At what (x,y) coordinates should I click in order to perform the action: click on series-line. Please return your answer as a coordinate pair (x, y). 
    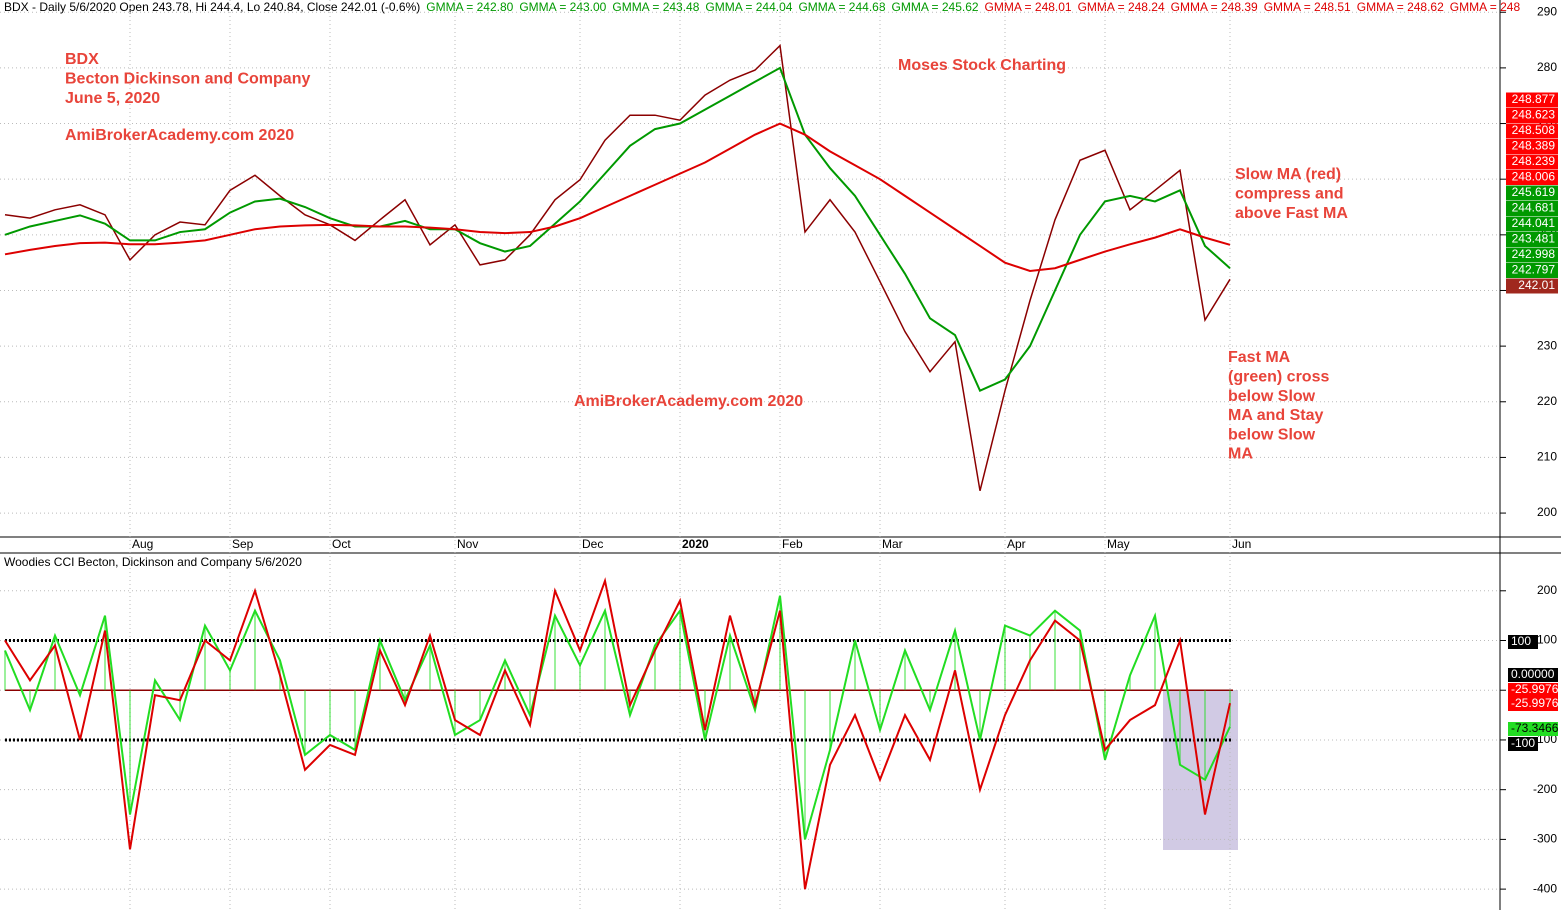
    Looking at the image, I should click on (617, 197).